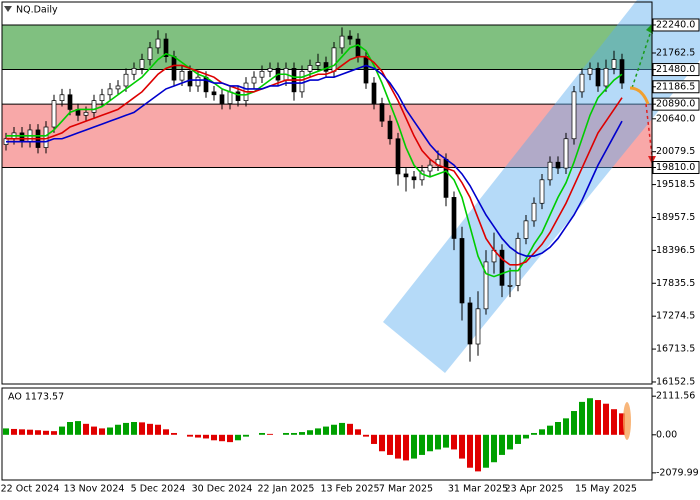 Image resolution: width=700 pixels, height=500 pixels. What do you see at coordinates (675, 104) in the screenshot?
I see `y-tick-label: 20890.0` at bounding box center [675, 104].